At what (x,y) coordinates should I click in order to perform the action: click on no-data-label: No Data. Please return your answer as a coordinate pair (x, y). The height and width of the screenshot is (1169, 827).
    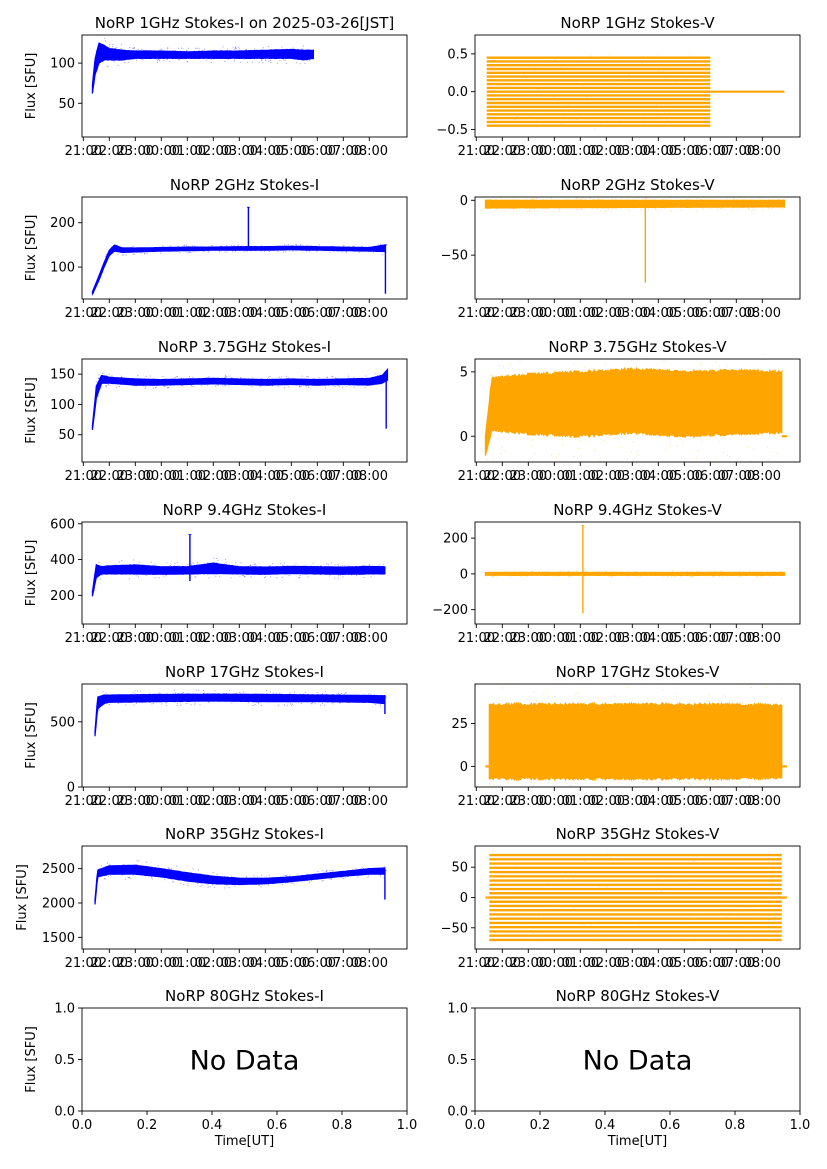
    Looking at the image, I should click on (638, 1061).